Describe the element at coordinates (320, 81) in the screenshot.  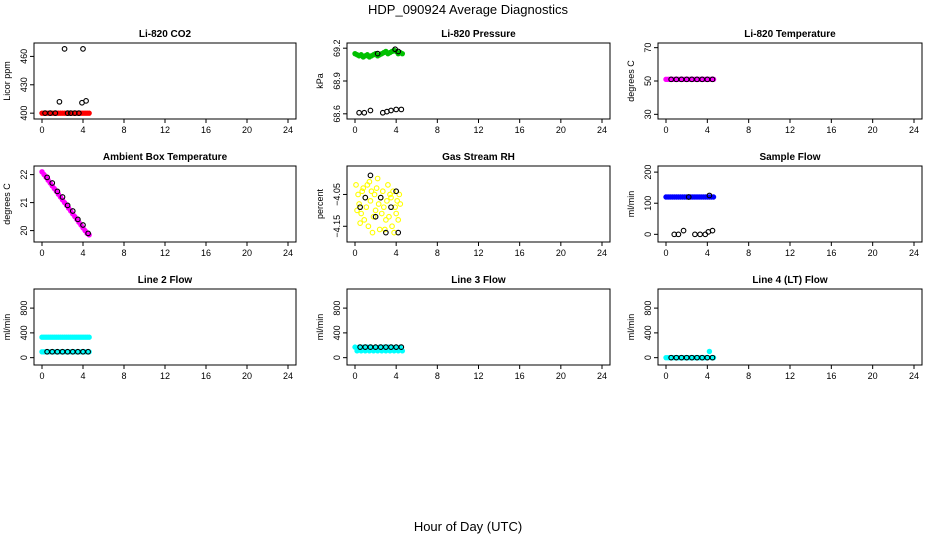
I see `y-axis-label: kPa` at that location.